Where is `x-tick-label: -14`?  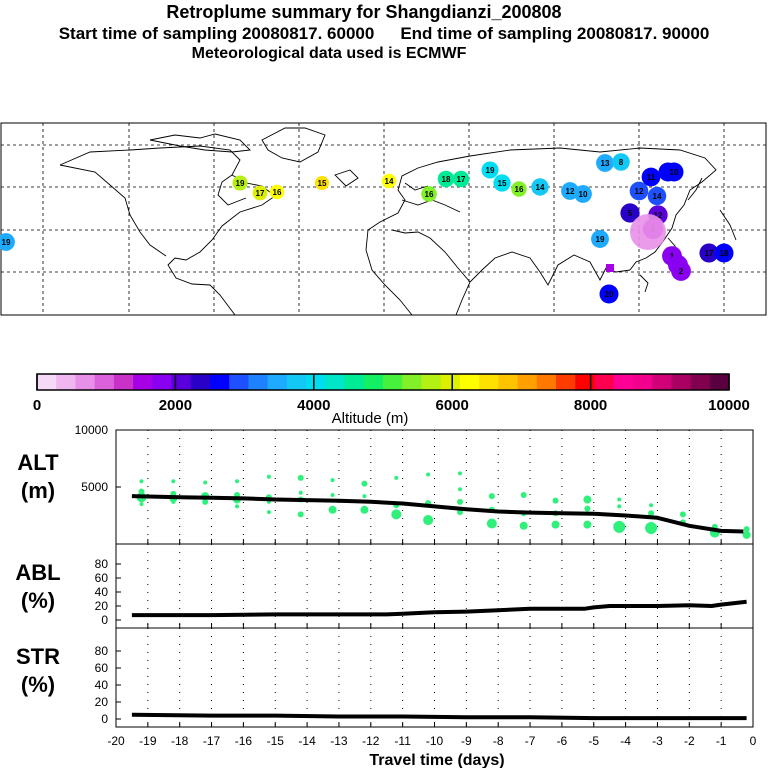
x-tick-label: -14 is located at coordinates (307, 741).